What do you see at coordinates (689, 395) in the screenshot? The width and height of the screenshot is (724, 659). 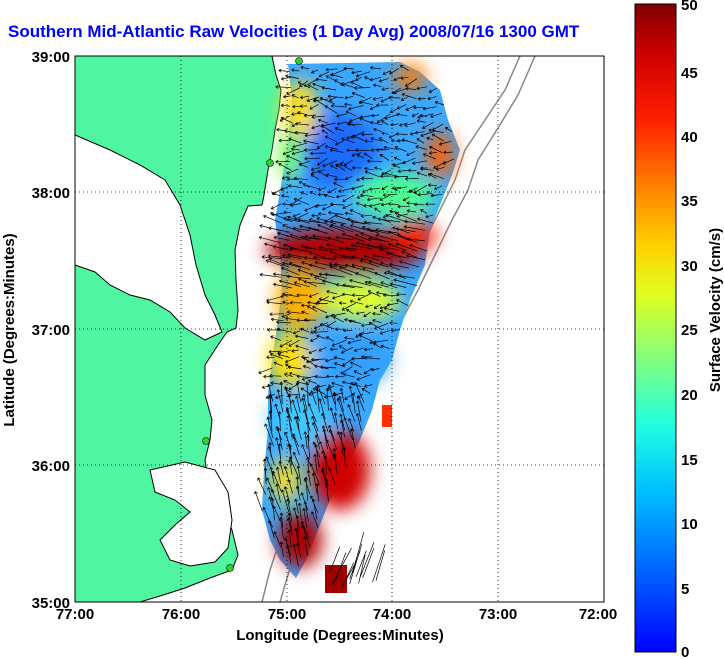 I see `colorbar-tick-label: 20` at bounding box center [689, 395].